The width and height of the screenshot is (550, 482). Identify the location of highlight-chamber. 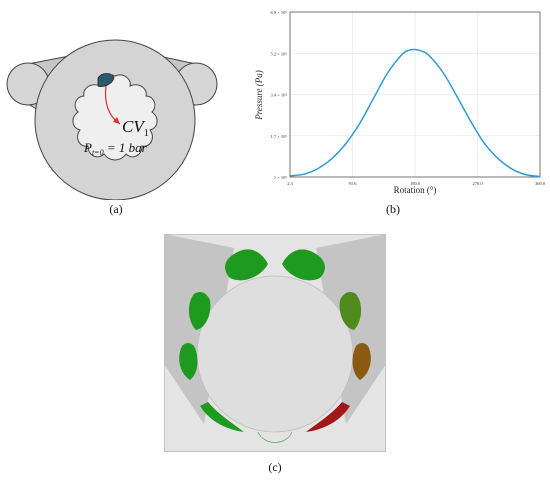
(106, 80).